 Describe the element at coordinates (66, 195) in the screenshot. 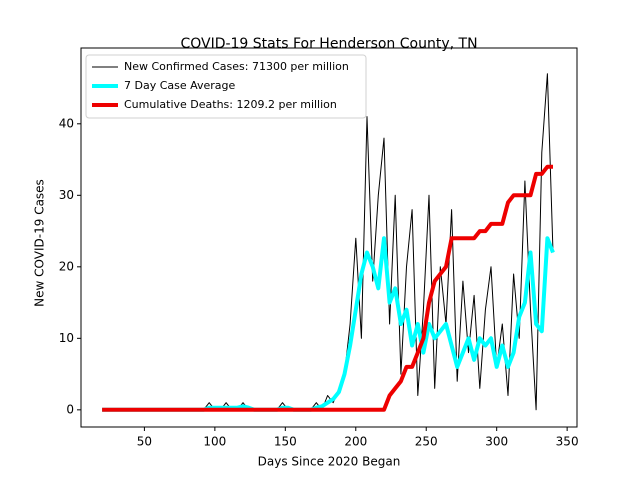

I see `y-tick-label: 30` at that location.